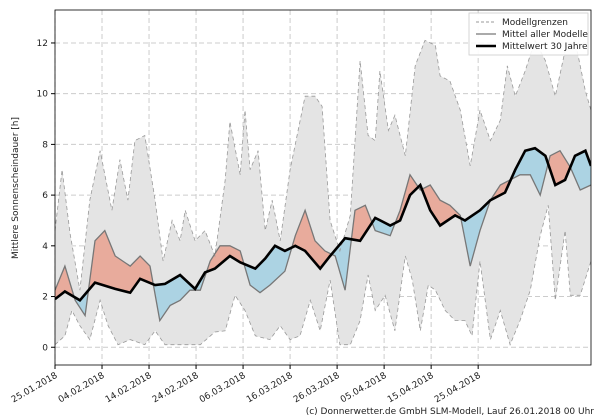 Image resolution: width=600 pixels, height=420 pixels. I want to click on x-tick-label: 05.04.2018, so click(364, 388).